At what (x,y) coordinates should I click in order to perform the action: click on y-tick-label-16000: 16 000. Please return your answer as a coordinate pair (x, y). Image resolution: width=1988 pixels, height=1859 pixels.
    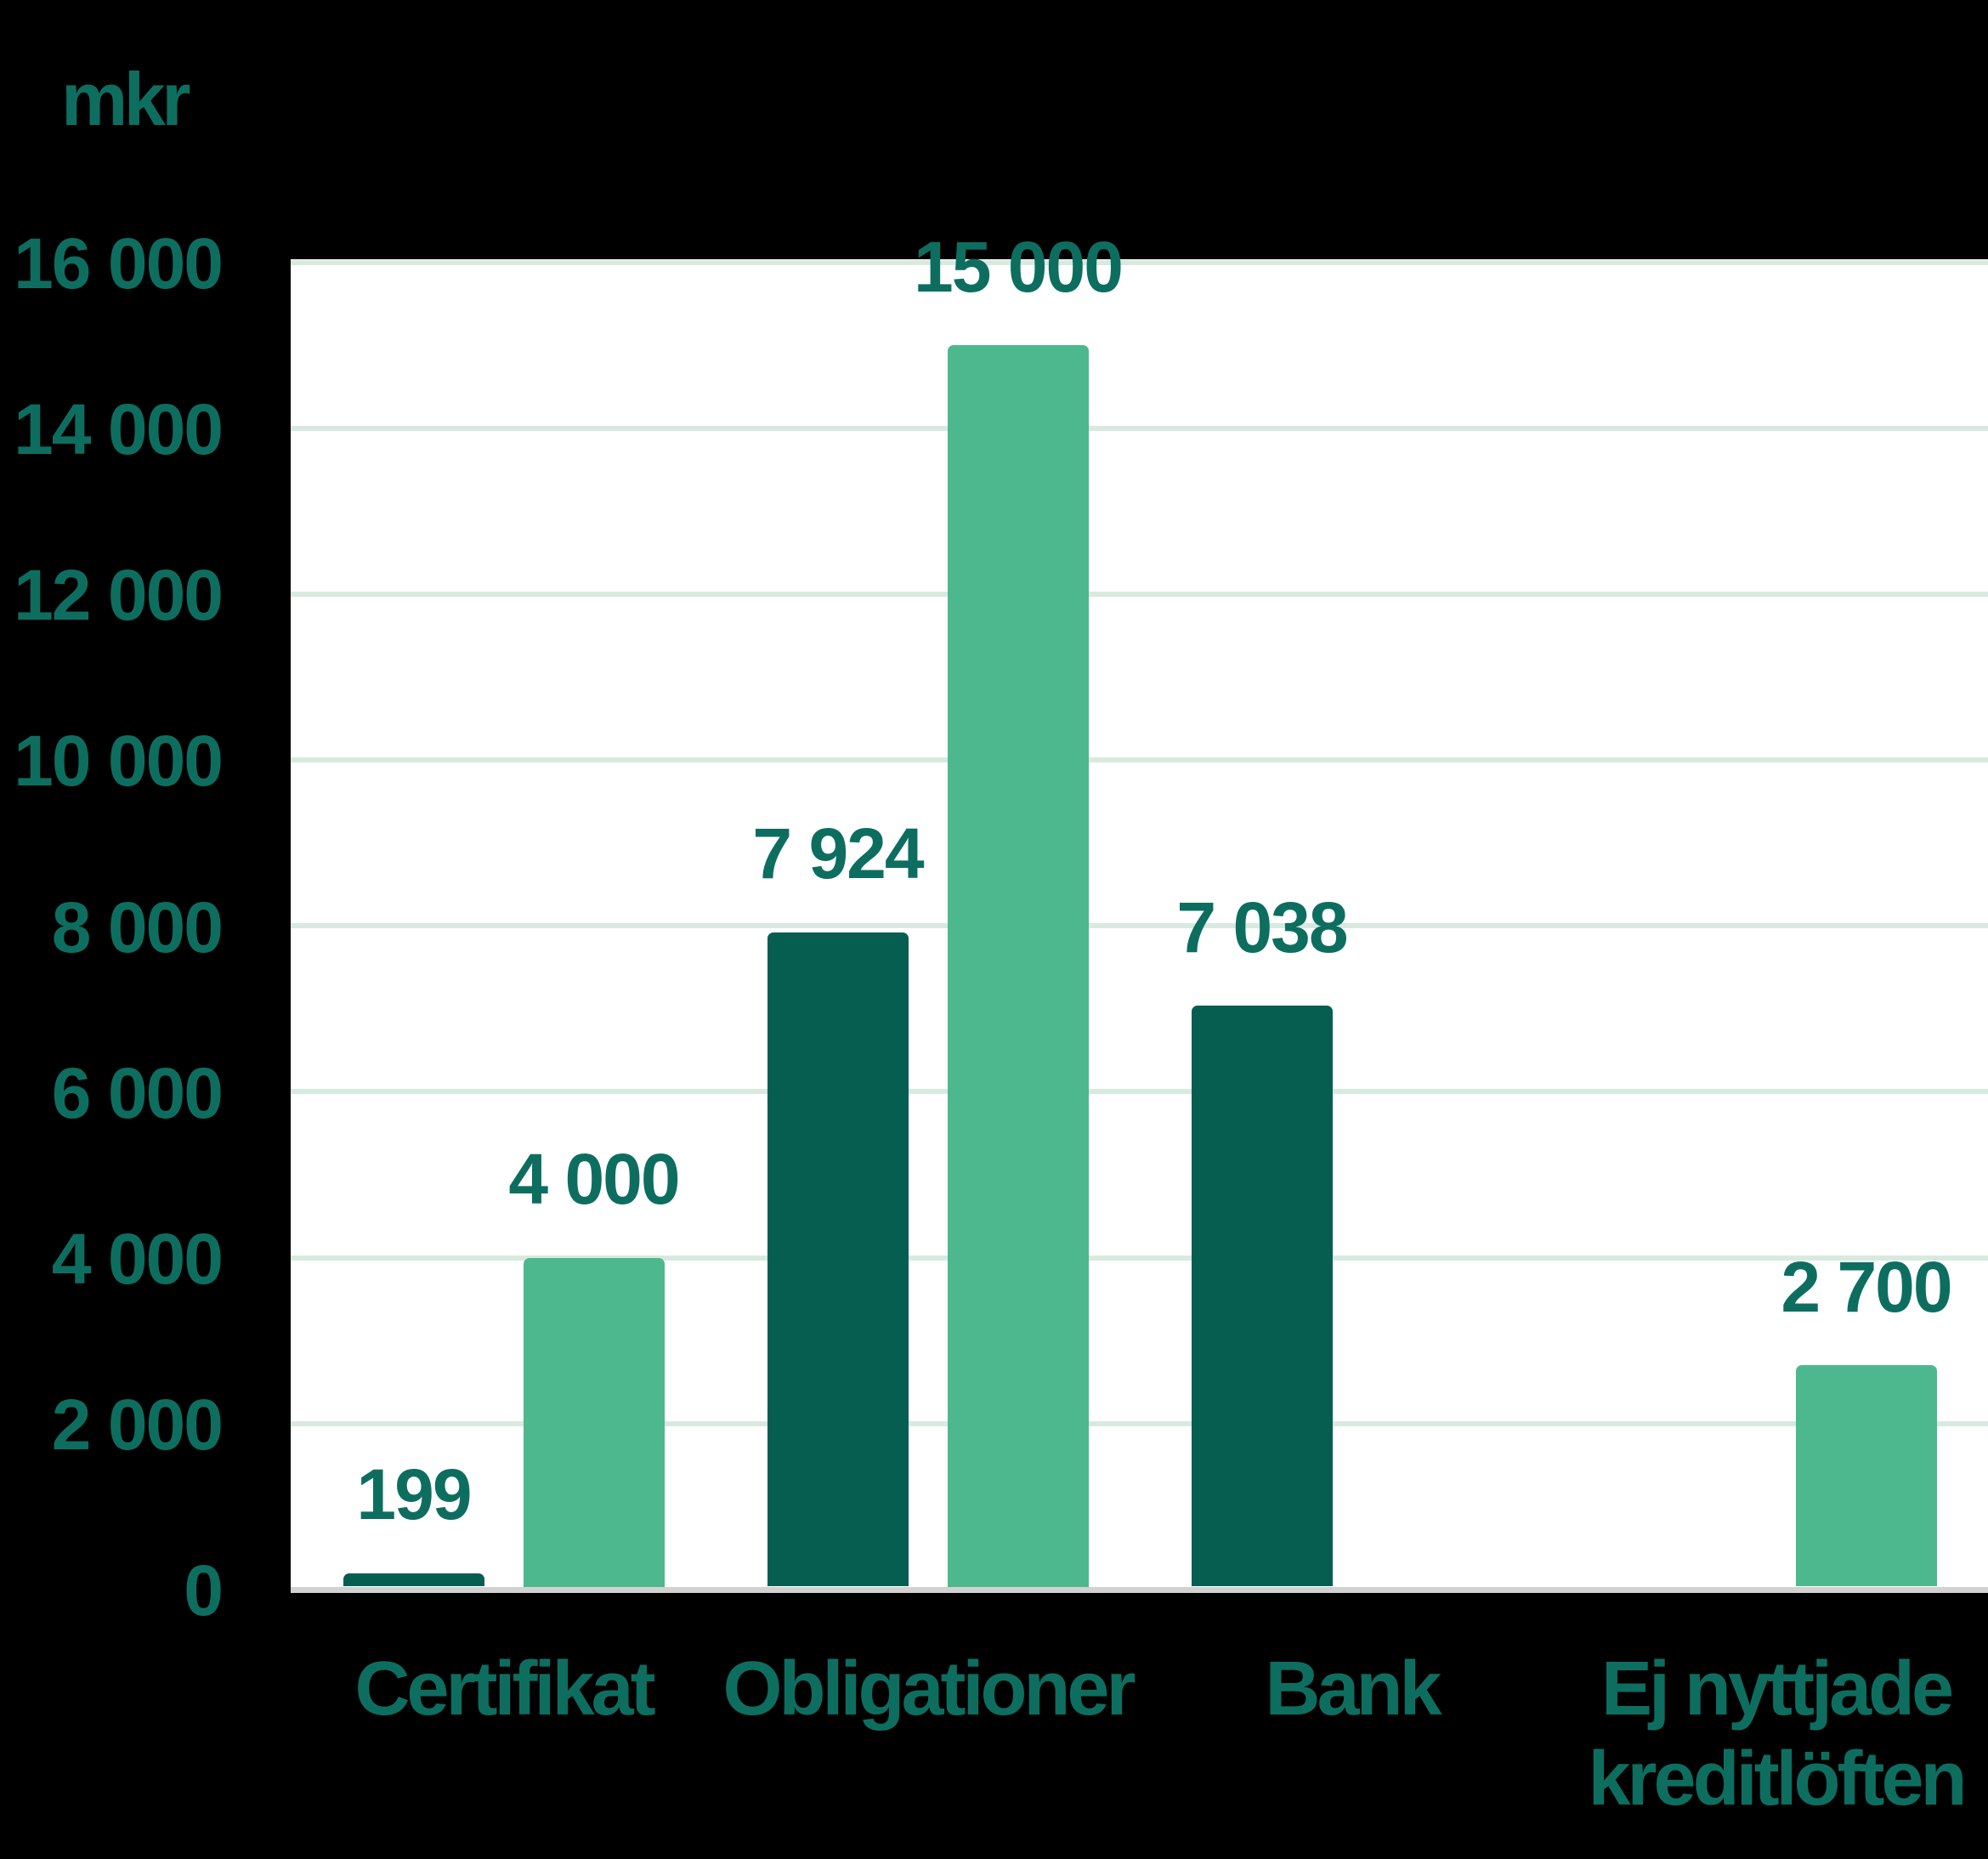
    Looking at the image, I should click on (119, 263).